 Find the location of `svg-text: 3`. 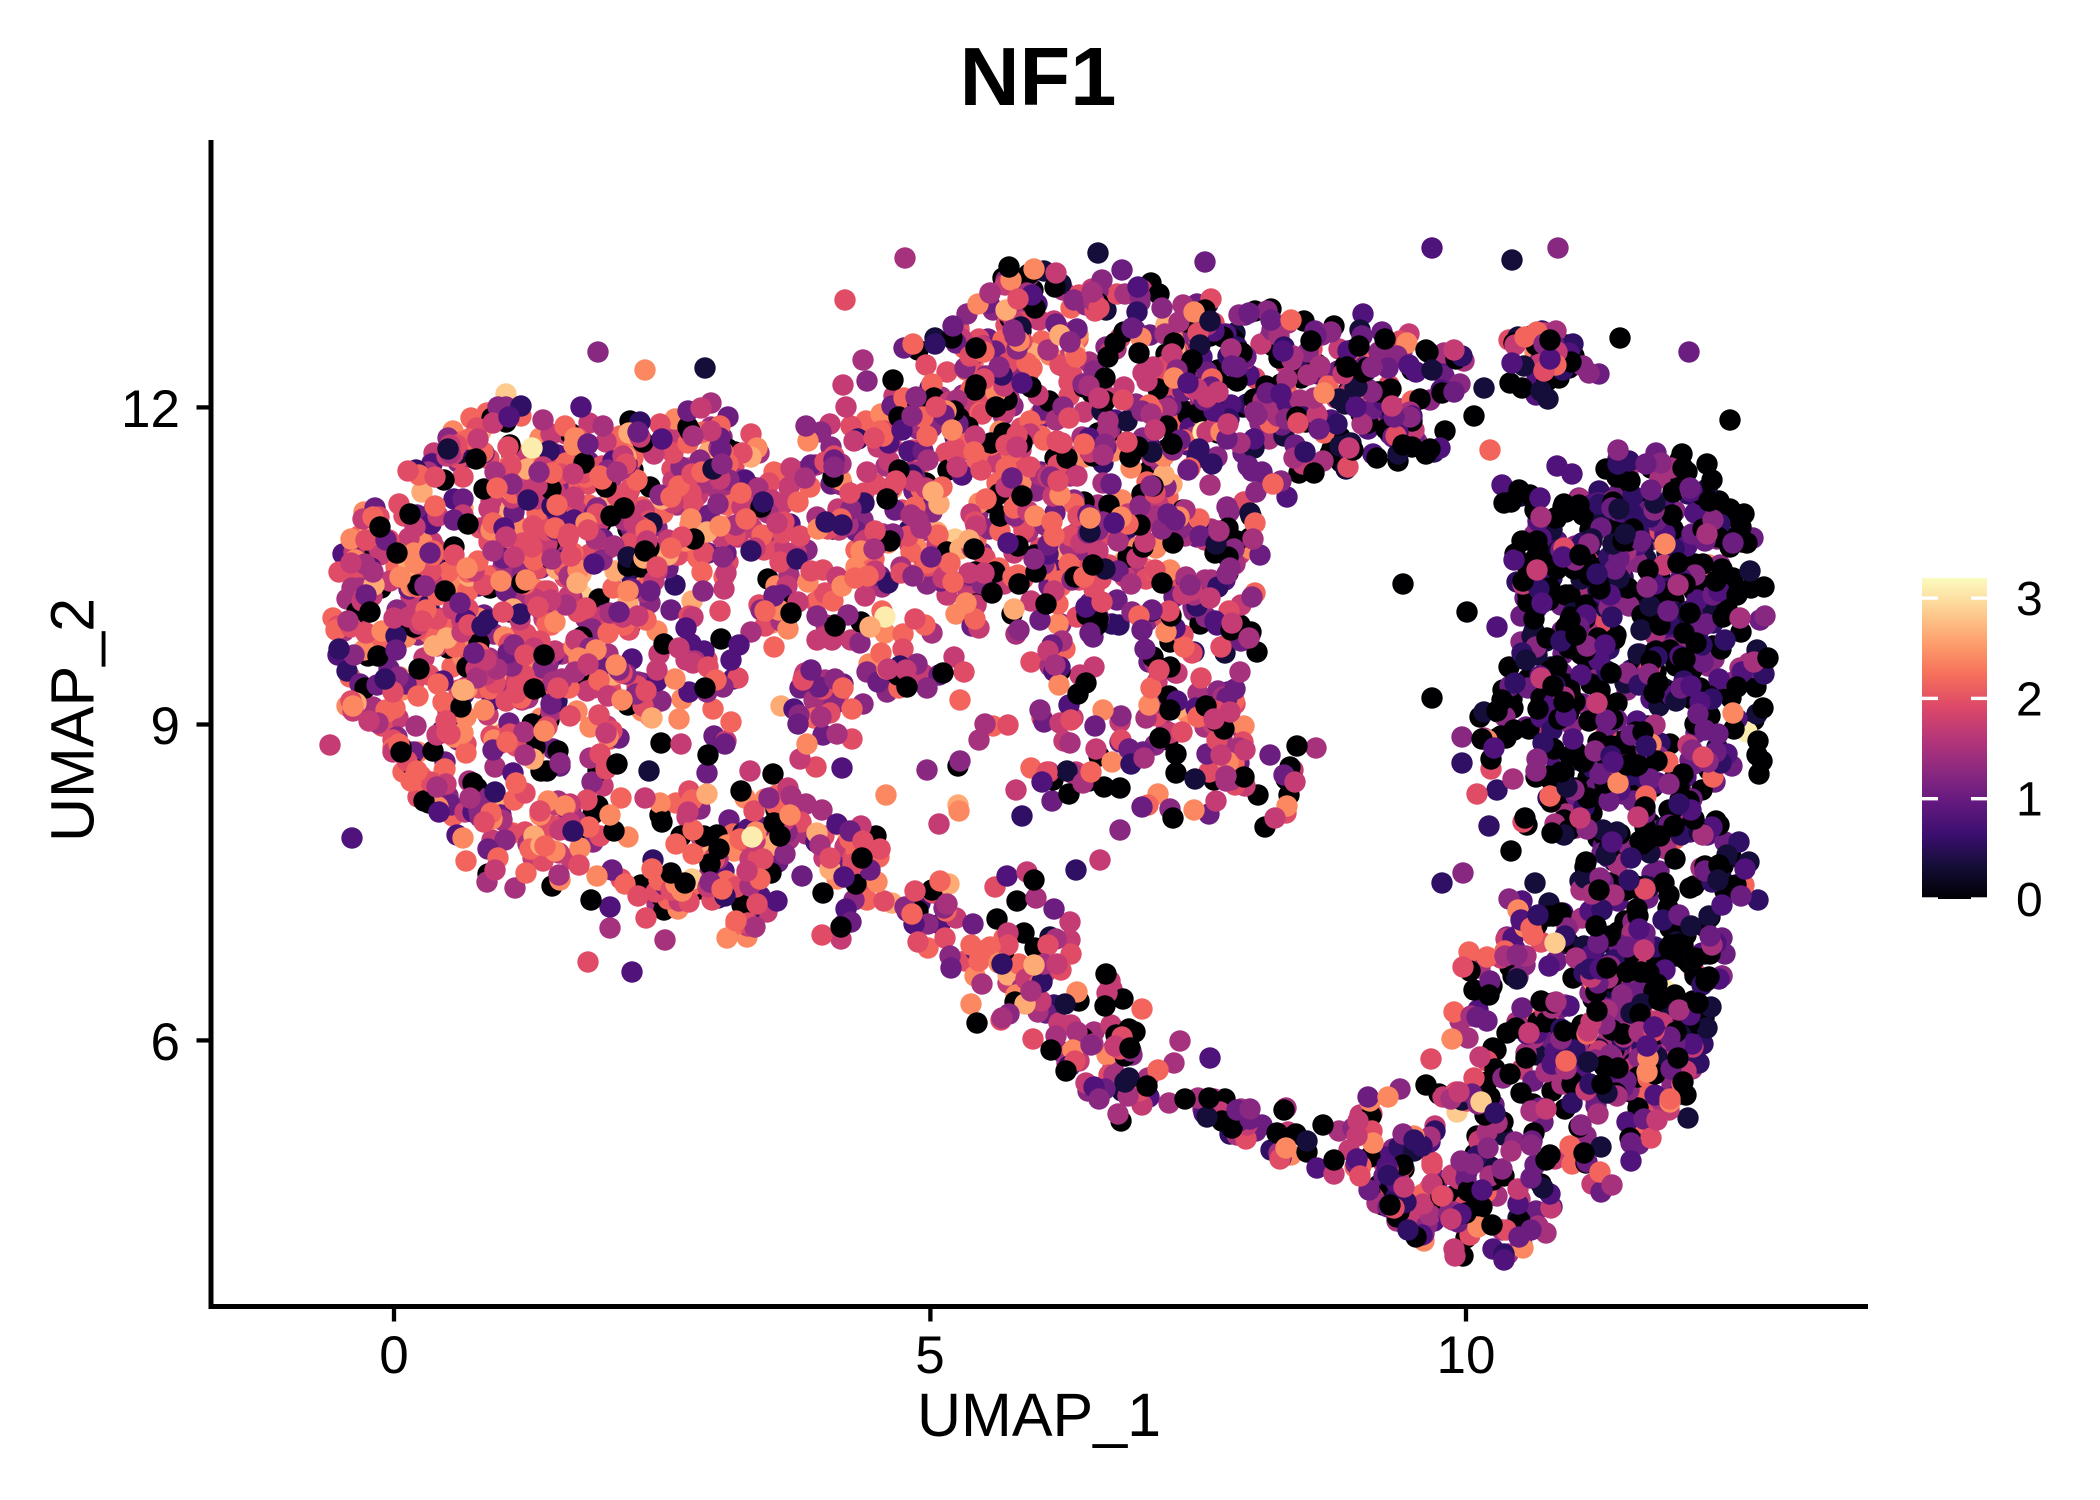

svg-text: 3 is located at coordinates (2029, 599).